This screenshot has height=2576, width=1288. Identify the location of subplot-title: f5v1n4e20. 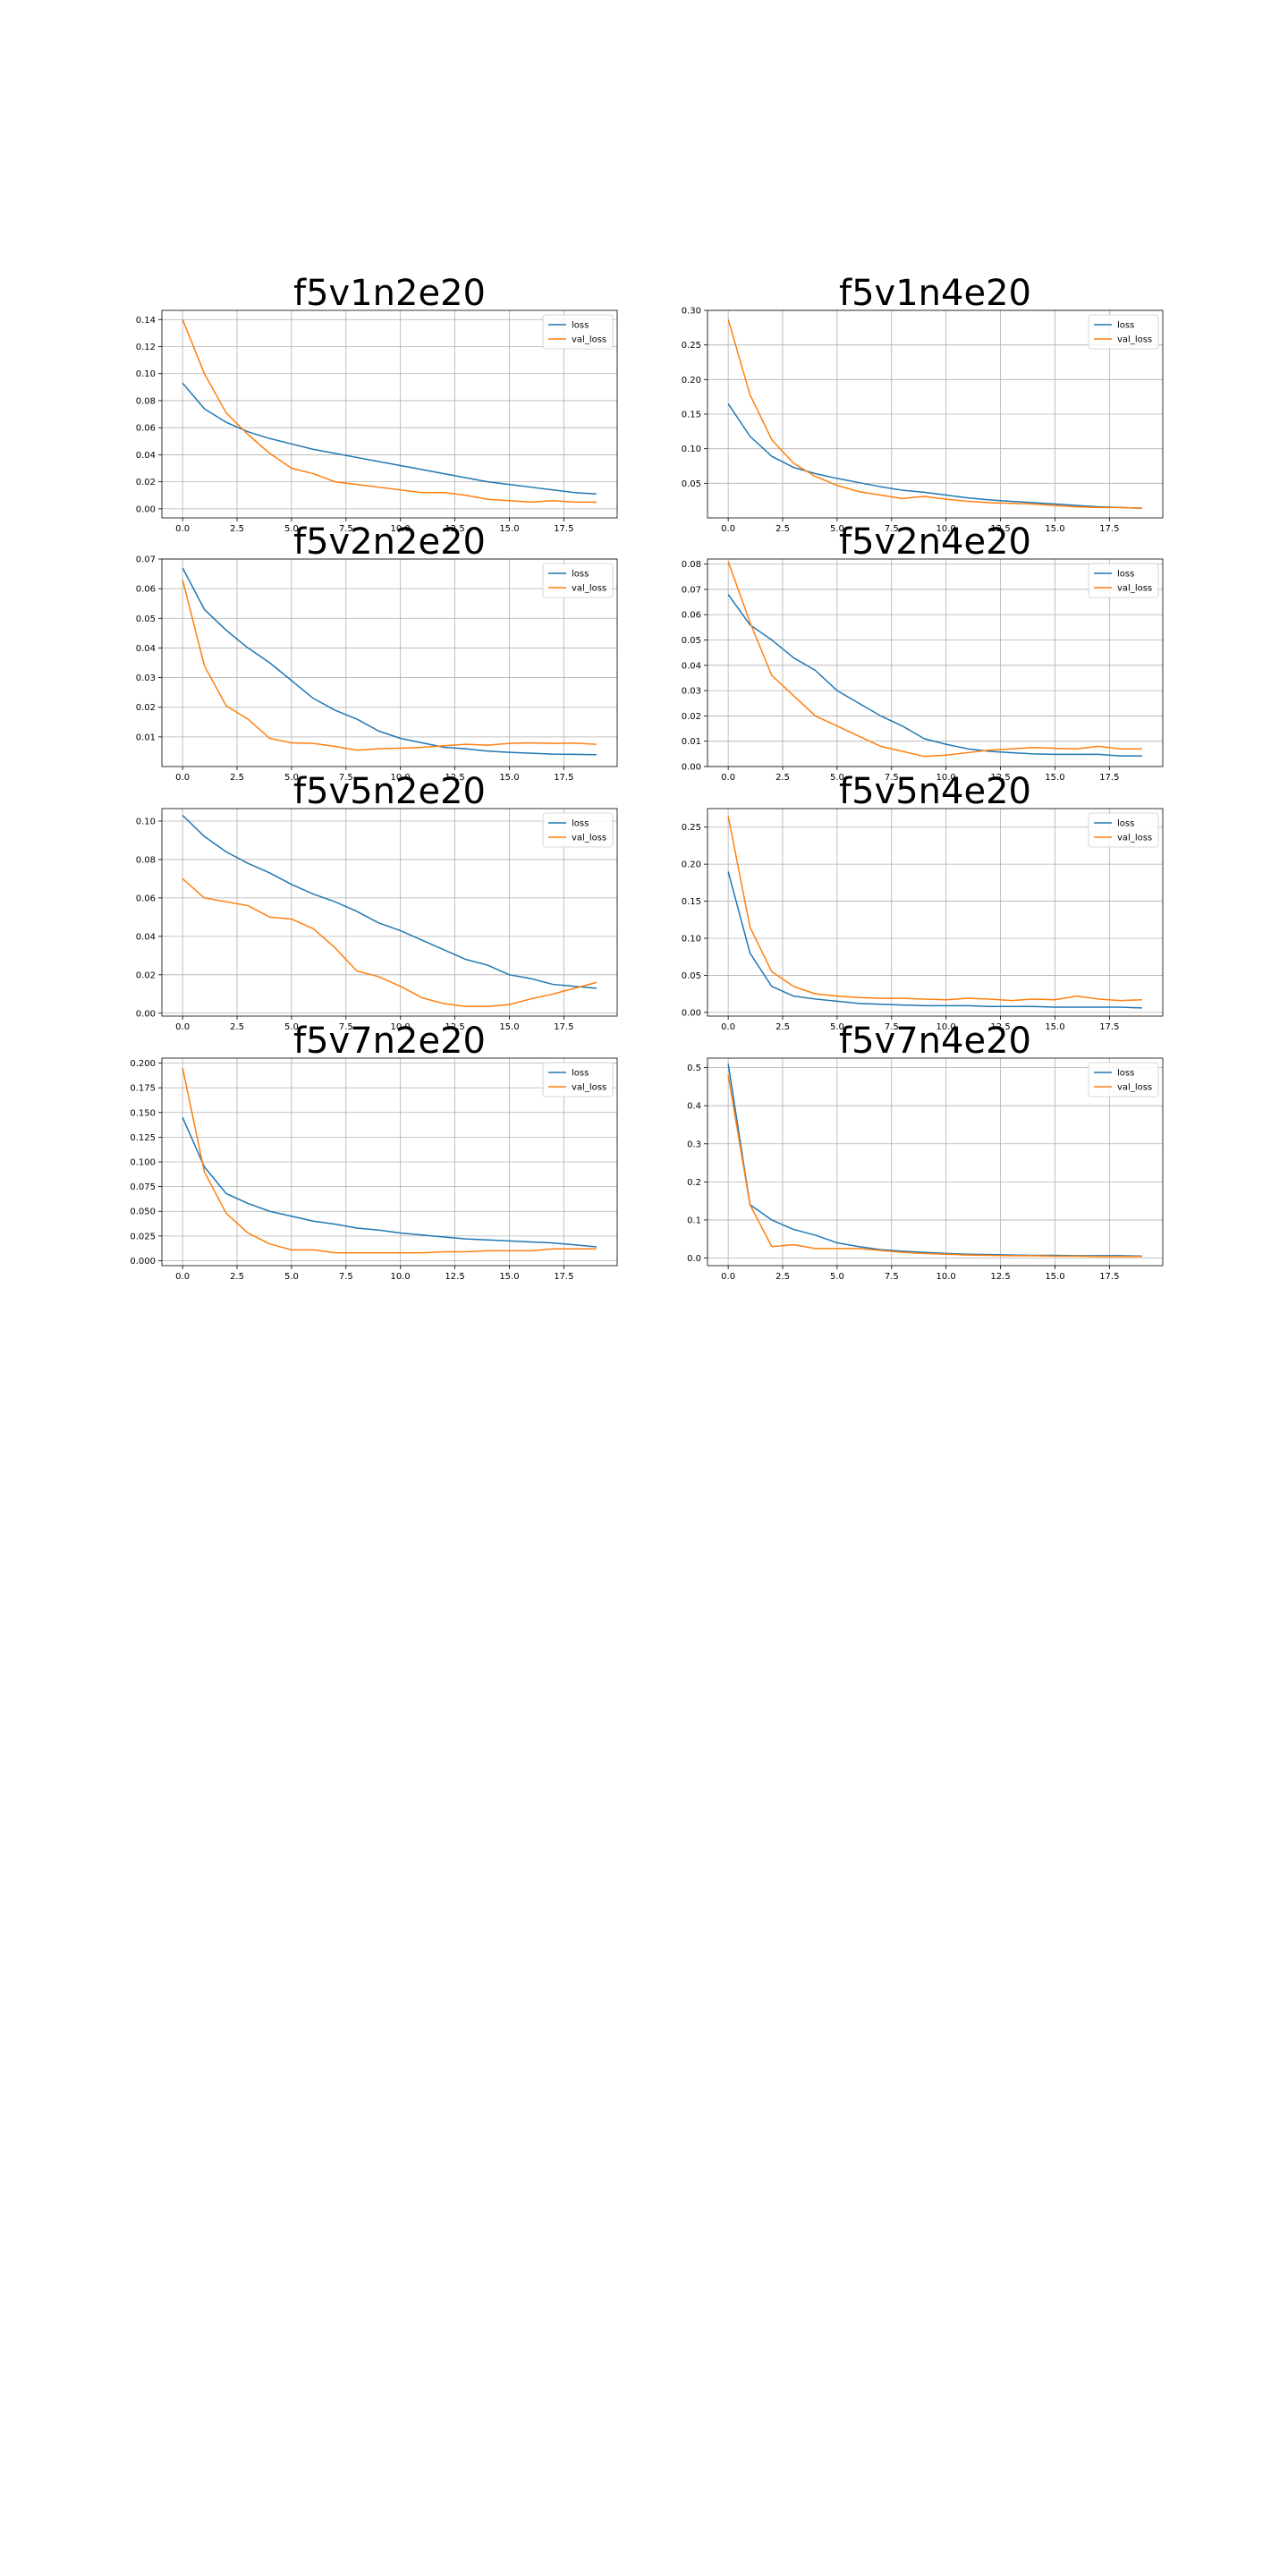
(935, 293).